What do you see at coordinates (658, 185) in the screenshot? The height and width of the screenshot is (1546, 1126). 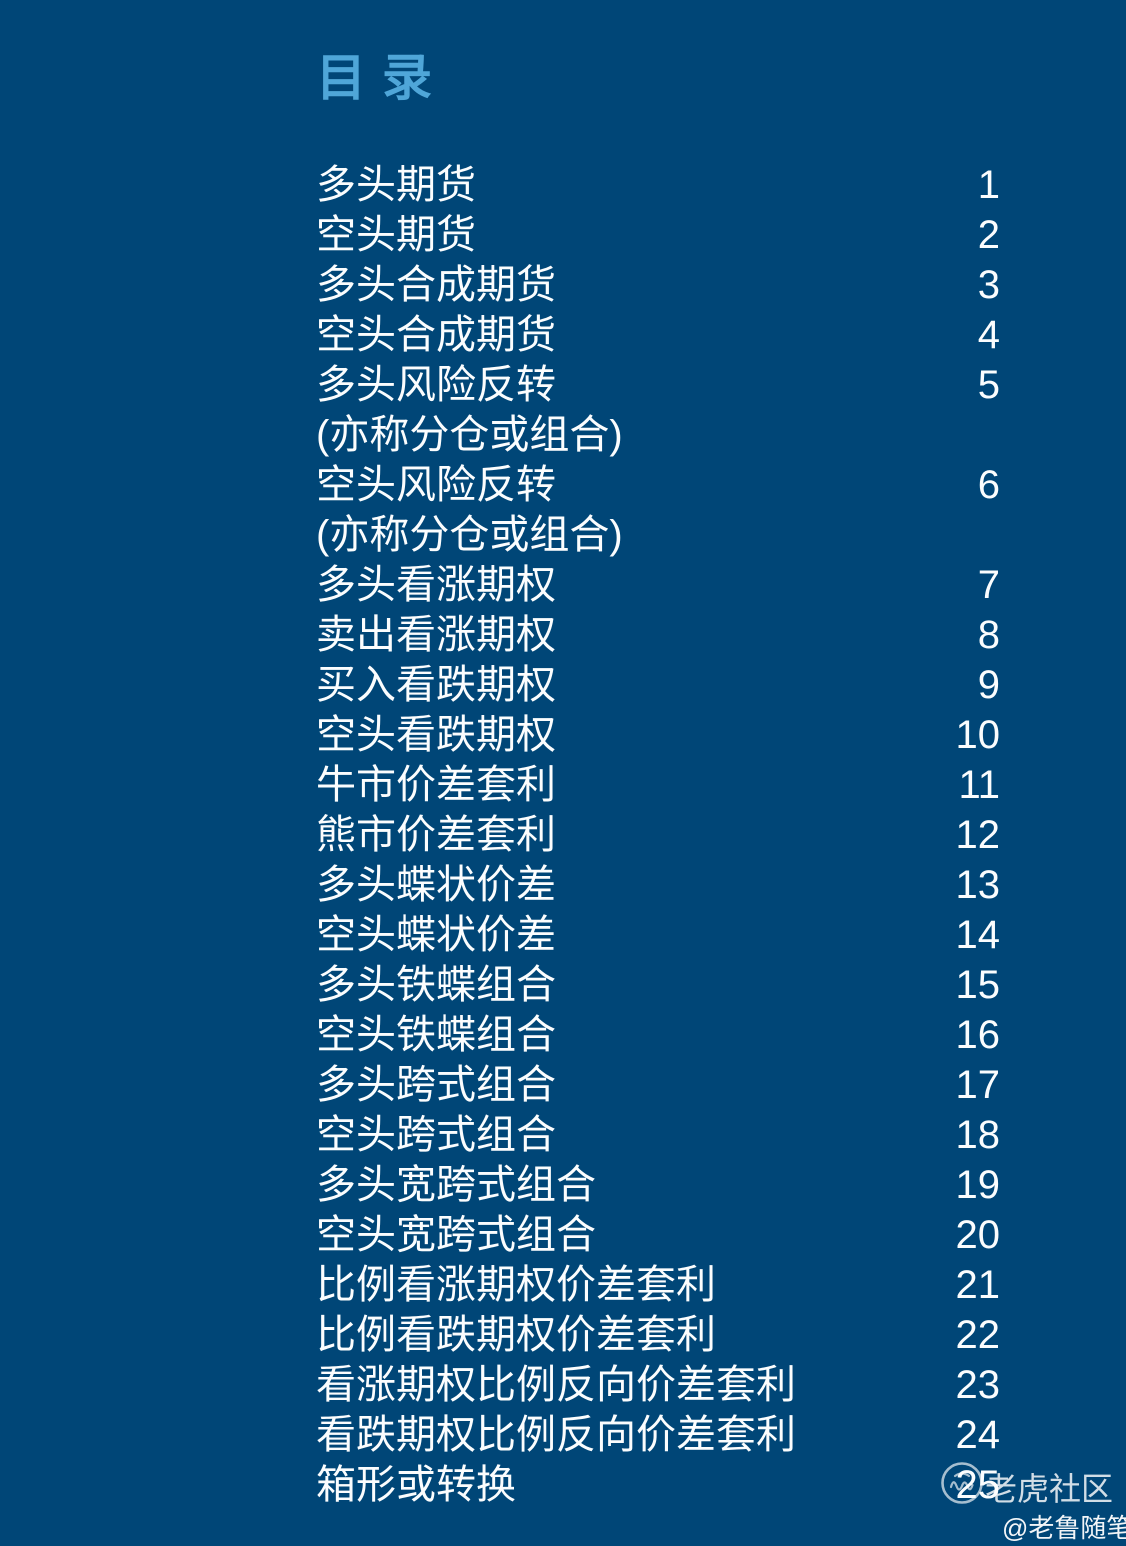 I see `toc-row: 多头期货 1` at bounding box center [658, 185].